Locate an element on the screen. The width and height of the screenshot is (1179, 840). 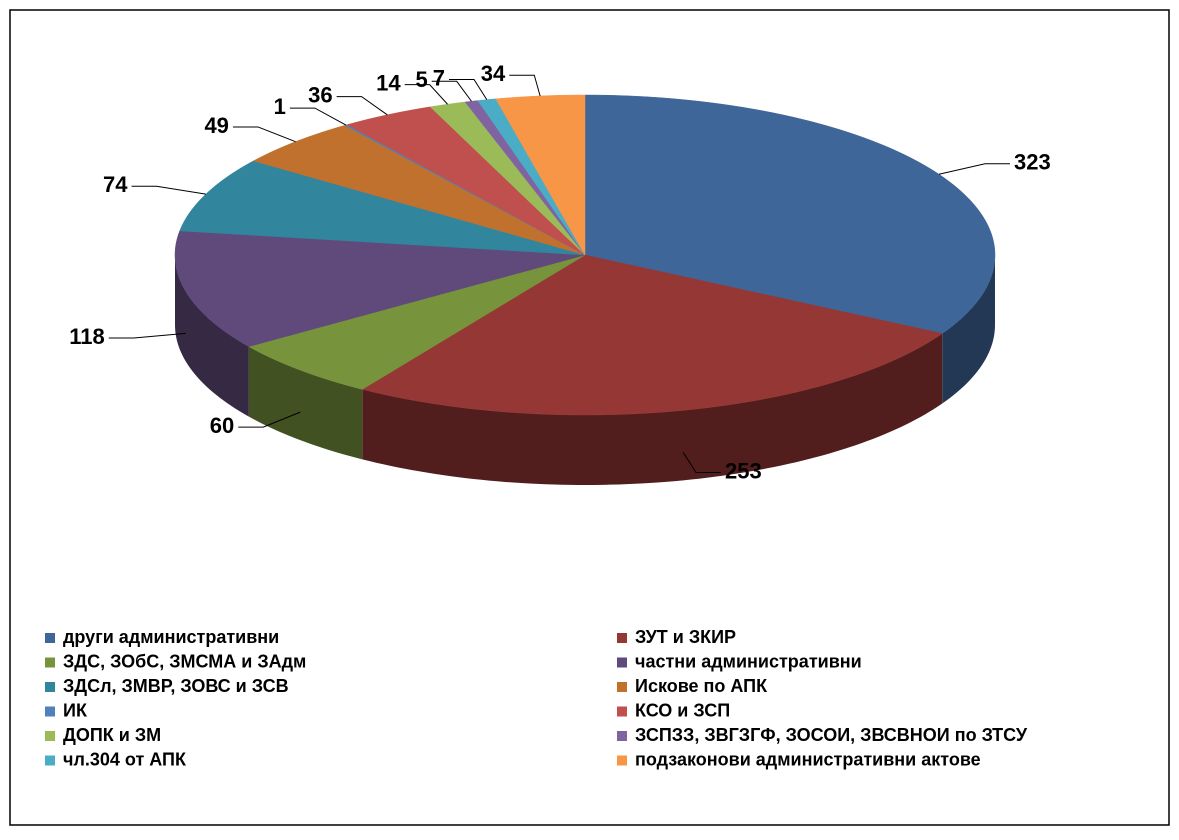
data-label: 36 is located at coordinates (320, 94).